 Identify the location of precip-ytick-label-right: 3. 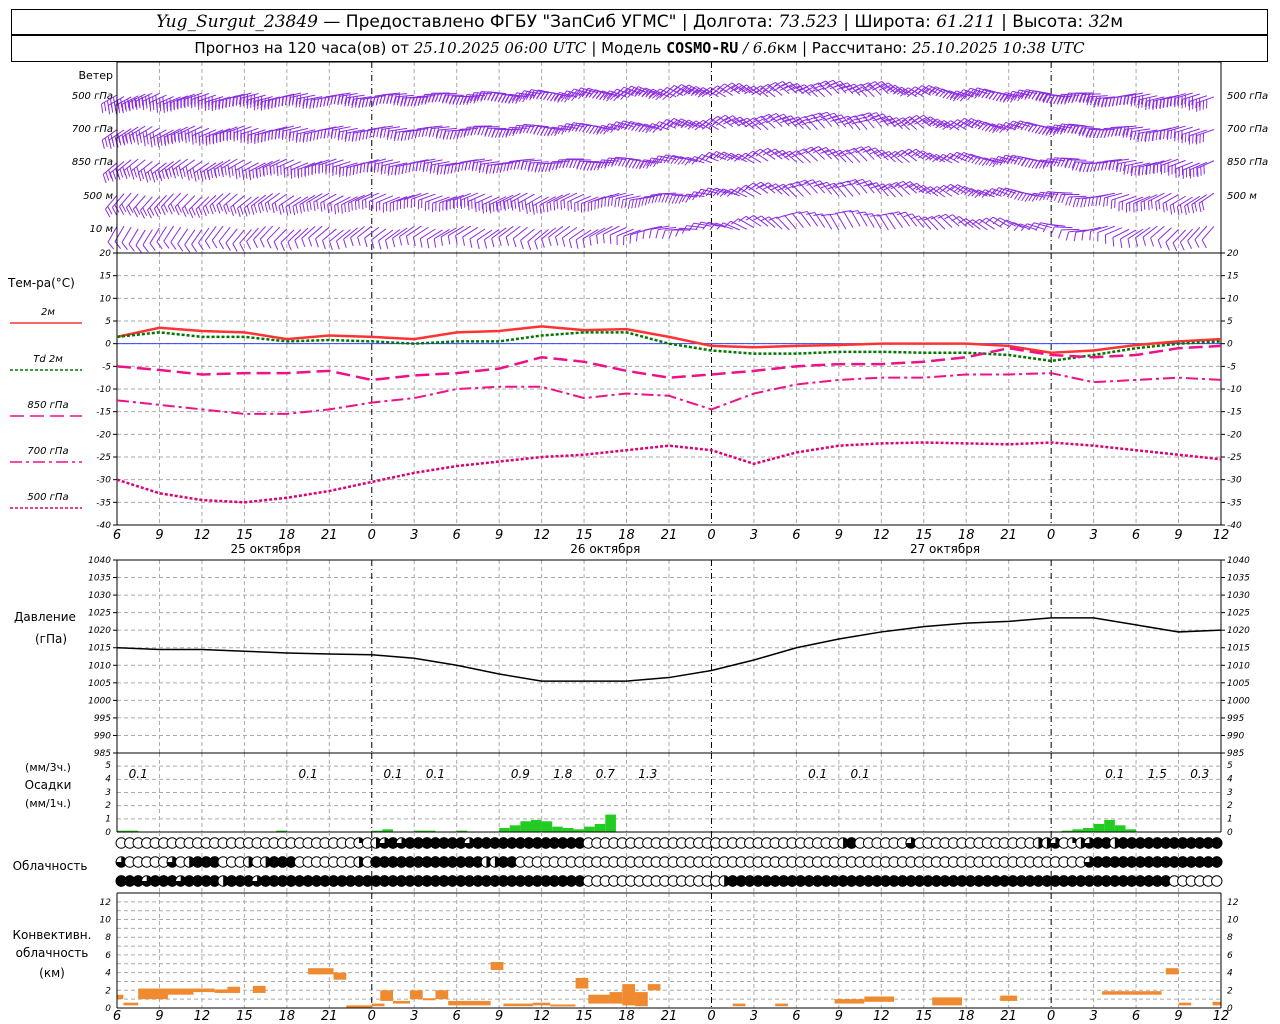
(1230, 793).